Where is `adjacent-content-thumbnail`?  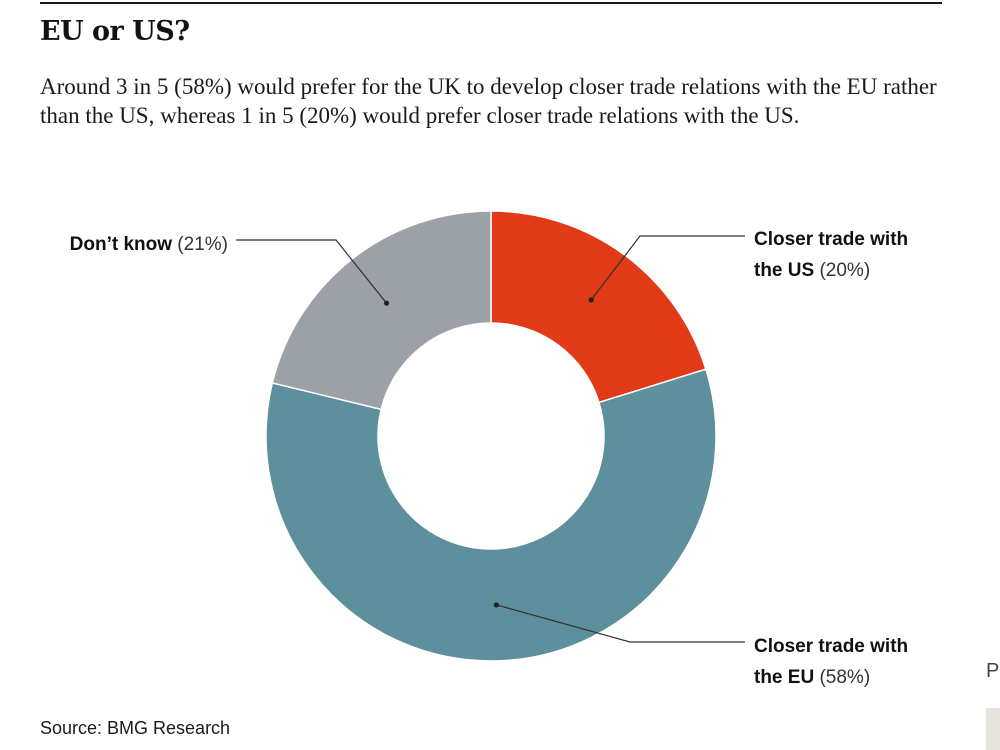
adjacent-content-thumbnail is located at coordinates (993, 729).